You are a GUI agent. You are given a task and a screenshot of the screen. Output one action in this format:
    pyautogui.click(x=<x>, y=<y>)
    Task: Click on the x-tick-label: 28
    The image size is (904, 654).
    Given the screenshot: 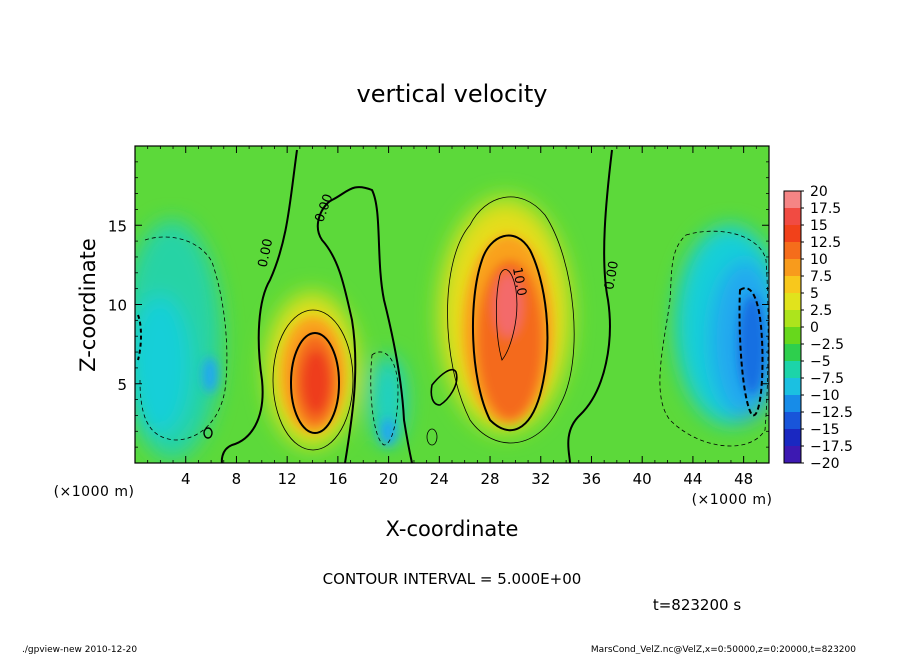 What is the action you would take?
    pyautogui.click(x=489, y=479)
    